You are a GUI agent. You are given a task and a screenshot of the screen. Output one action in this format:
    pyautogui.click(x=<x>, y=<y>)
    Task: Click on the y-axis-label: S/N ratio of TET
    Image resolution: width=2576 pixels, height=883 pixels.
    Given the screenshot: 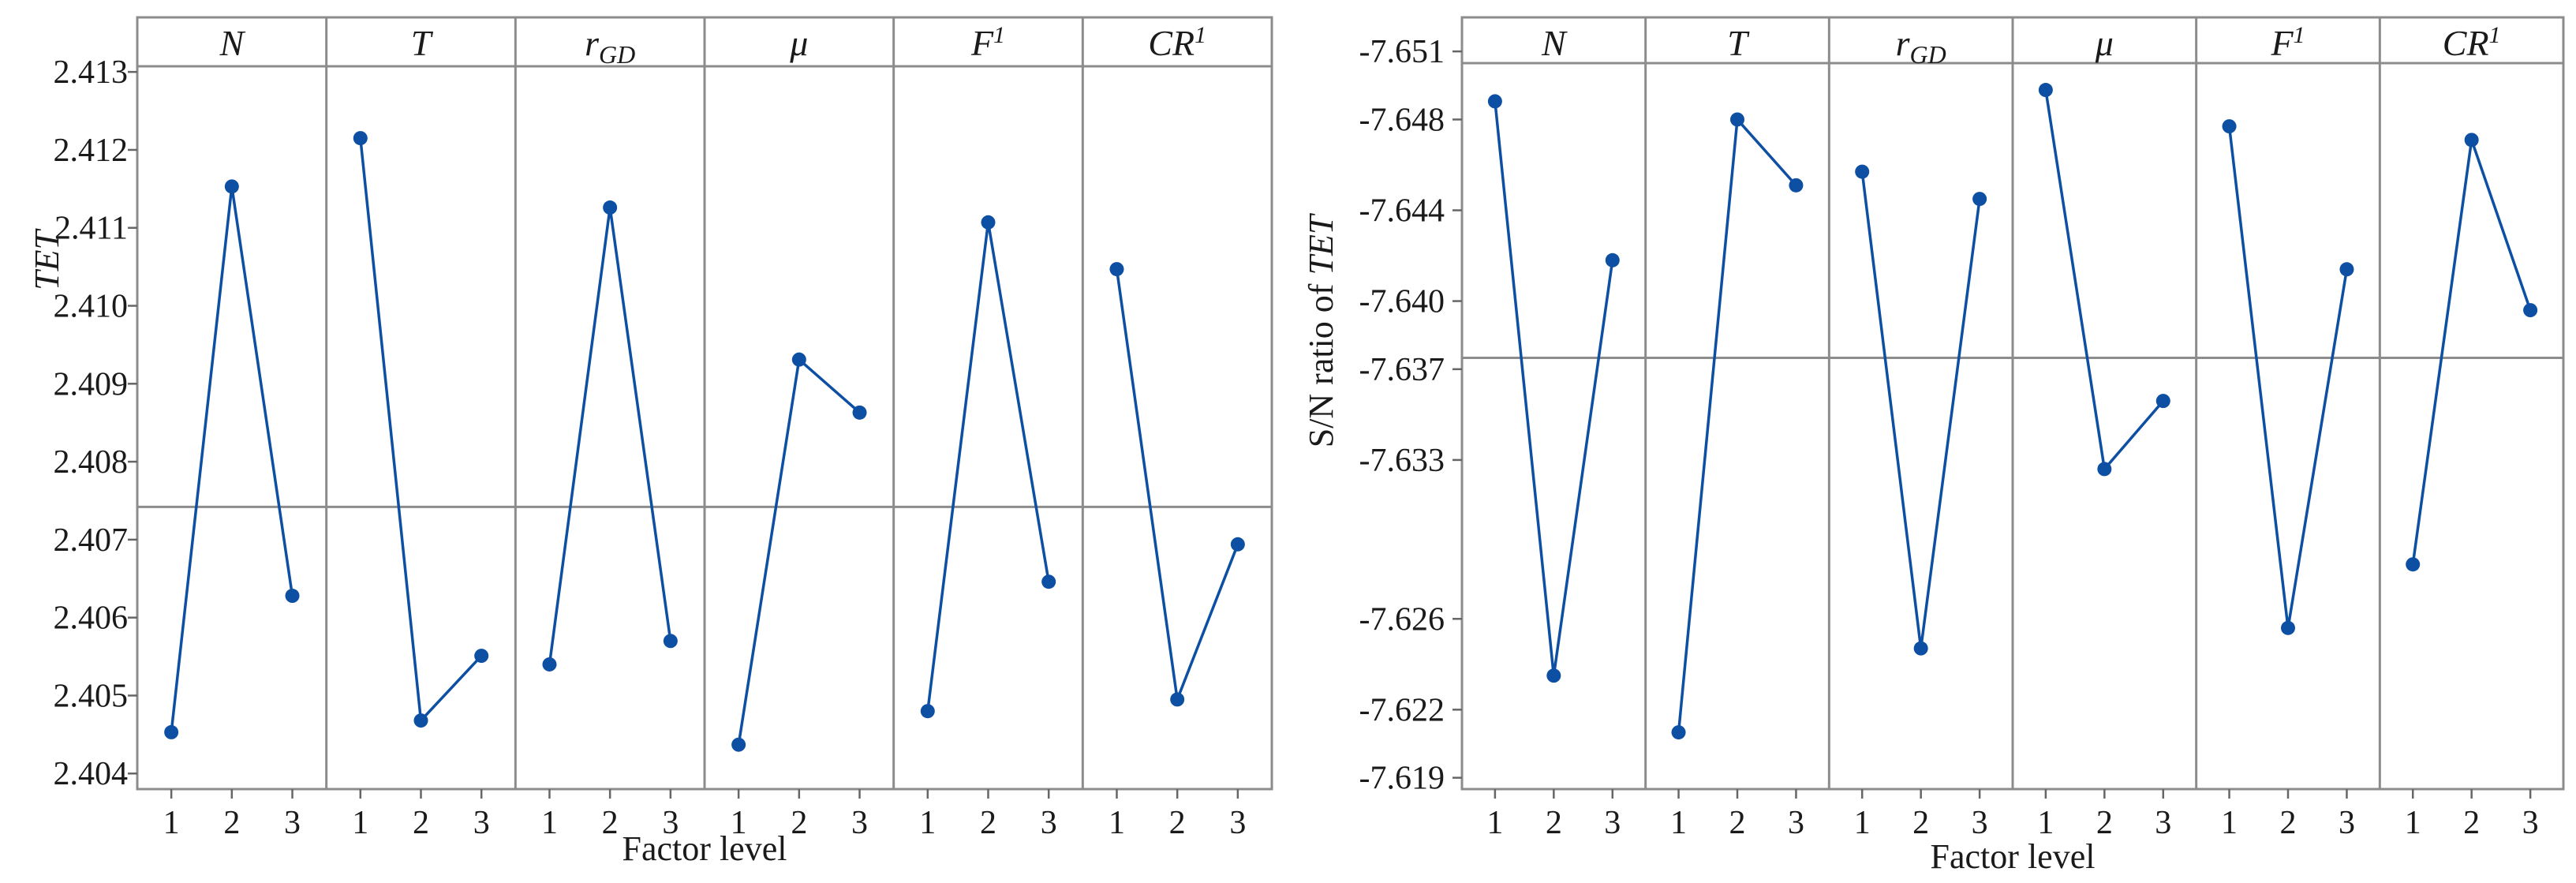 What is the action you would take?
    pyautogui.click(x=1321, y=329)
    